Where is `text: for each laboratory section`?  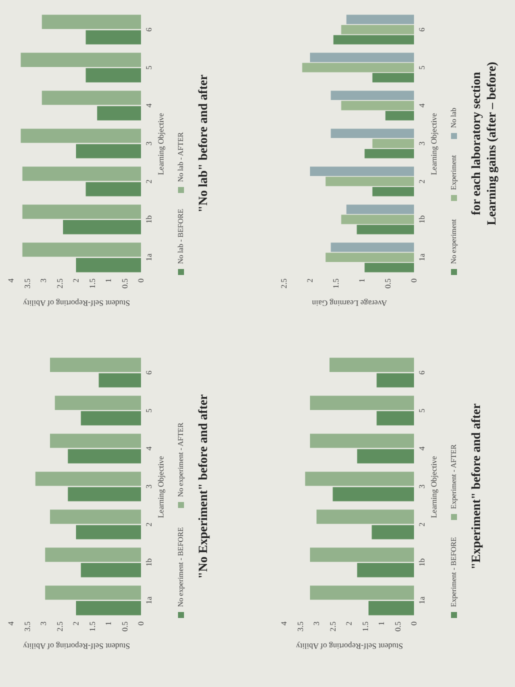
text: for each laboratory section is located at coordinates (476, 144).